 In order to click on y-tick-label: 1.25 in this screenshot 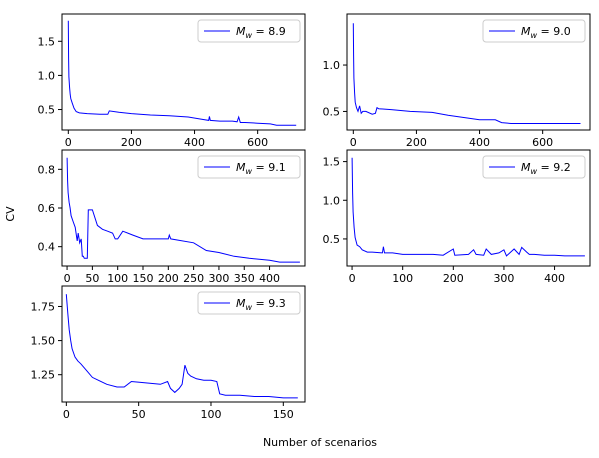, I will do `click(43, 375)`.